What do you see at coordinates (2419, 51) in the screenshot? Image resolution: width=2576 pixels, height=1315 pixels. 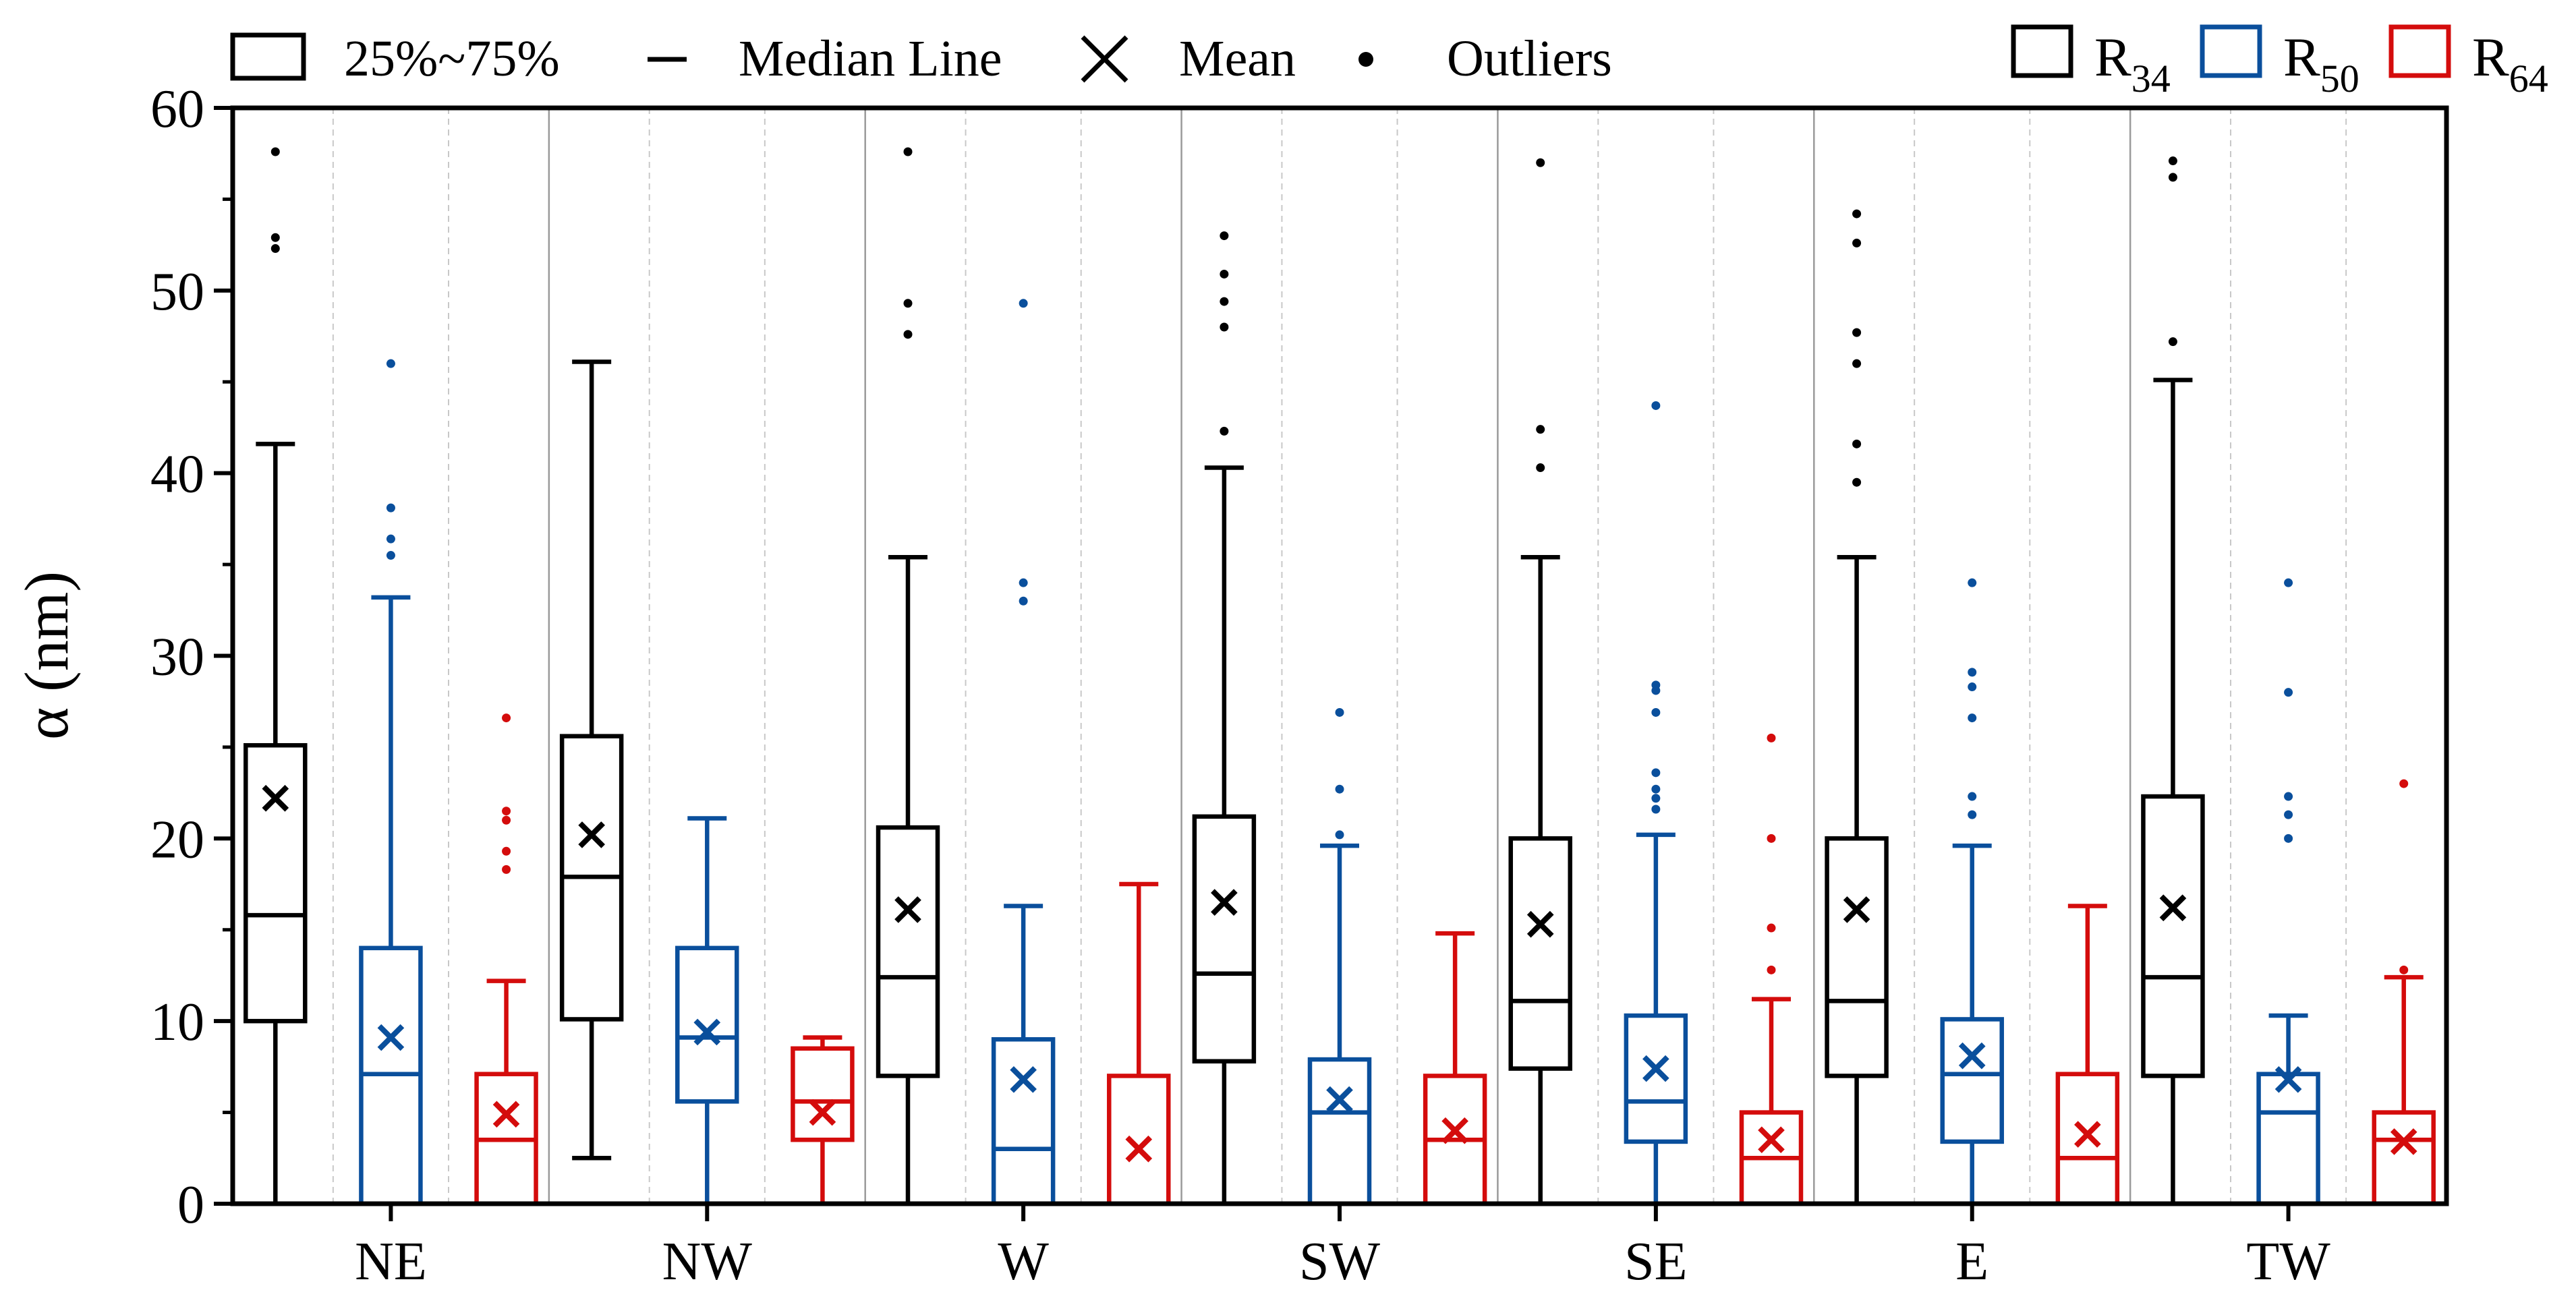 I see `legend-series-swatch-r64` at bounding box center [2419, 51].